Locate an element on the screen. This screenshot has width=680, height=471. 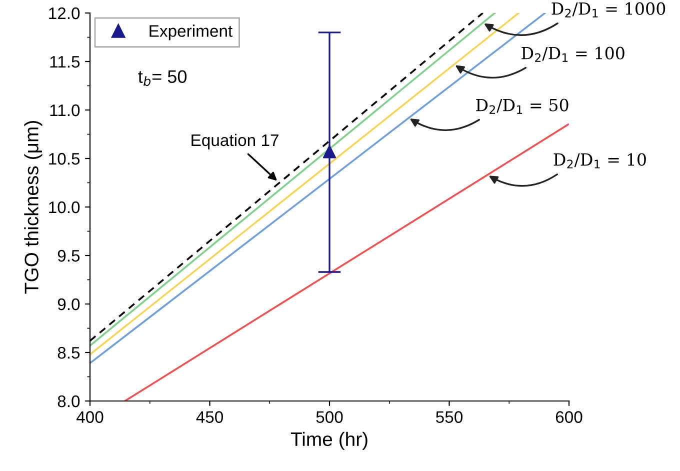
y-tick-label: 9.5 is located at coordinates (69, 256).